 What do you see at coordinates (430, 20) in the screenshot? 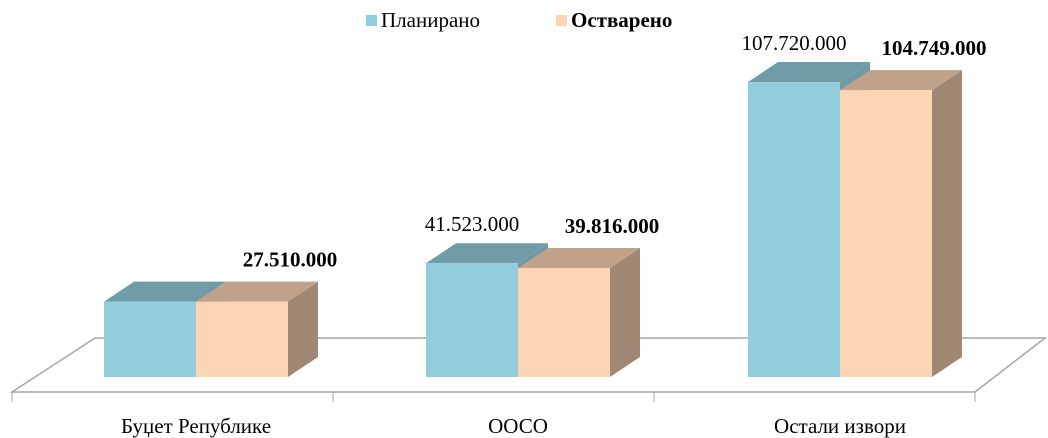
I see `legend-label: Планирано` at bounding box center [430, 20].